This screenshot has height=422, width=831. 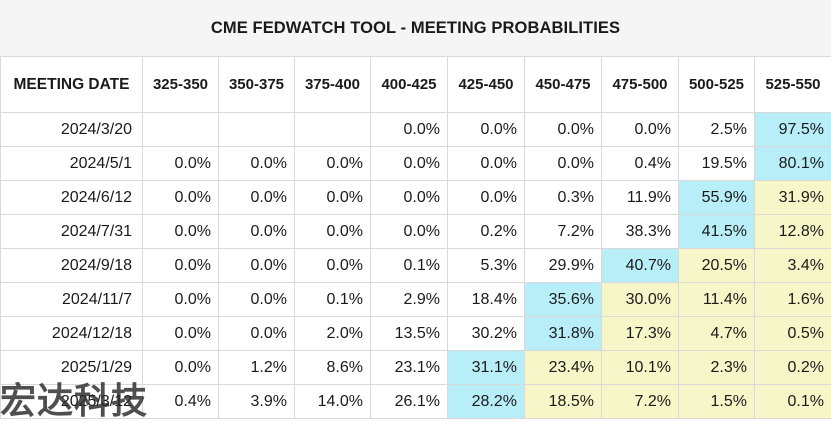 What do you see at coordinates (793, 198) in the screenshot?
I see `probability-cell: 31.9%` at bounding box center [793, 198].